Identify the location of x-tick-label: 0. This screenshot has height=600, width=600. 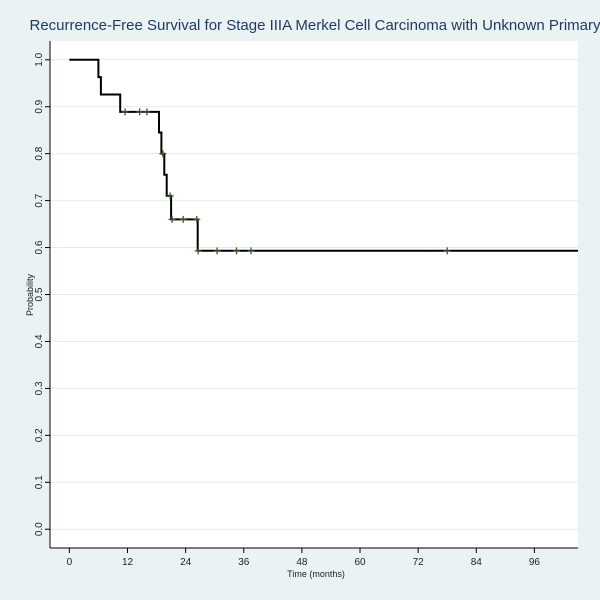
(70, 562).